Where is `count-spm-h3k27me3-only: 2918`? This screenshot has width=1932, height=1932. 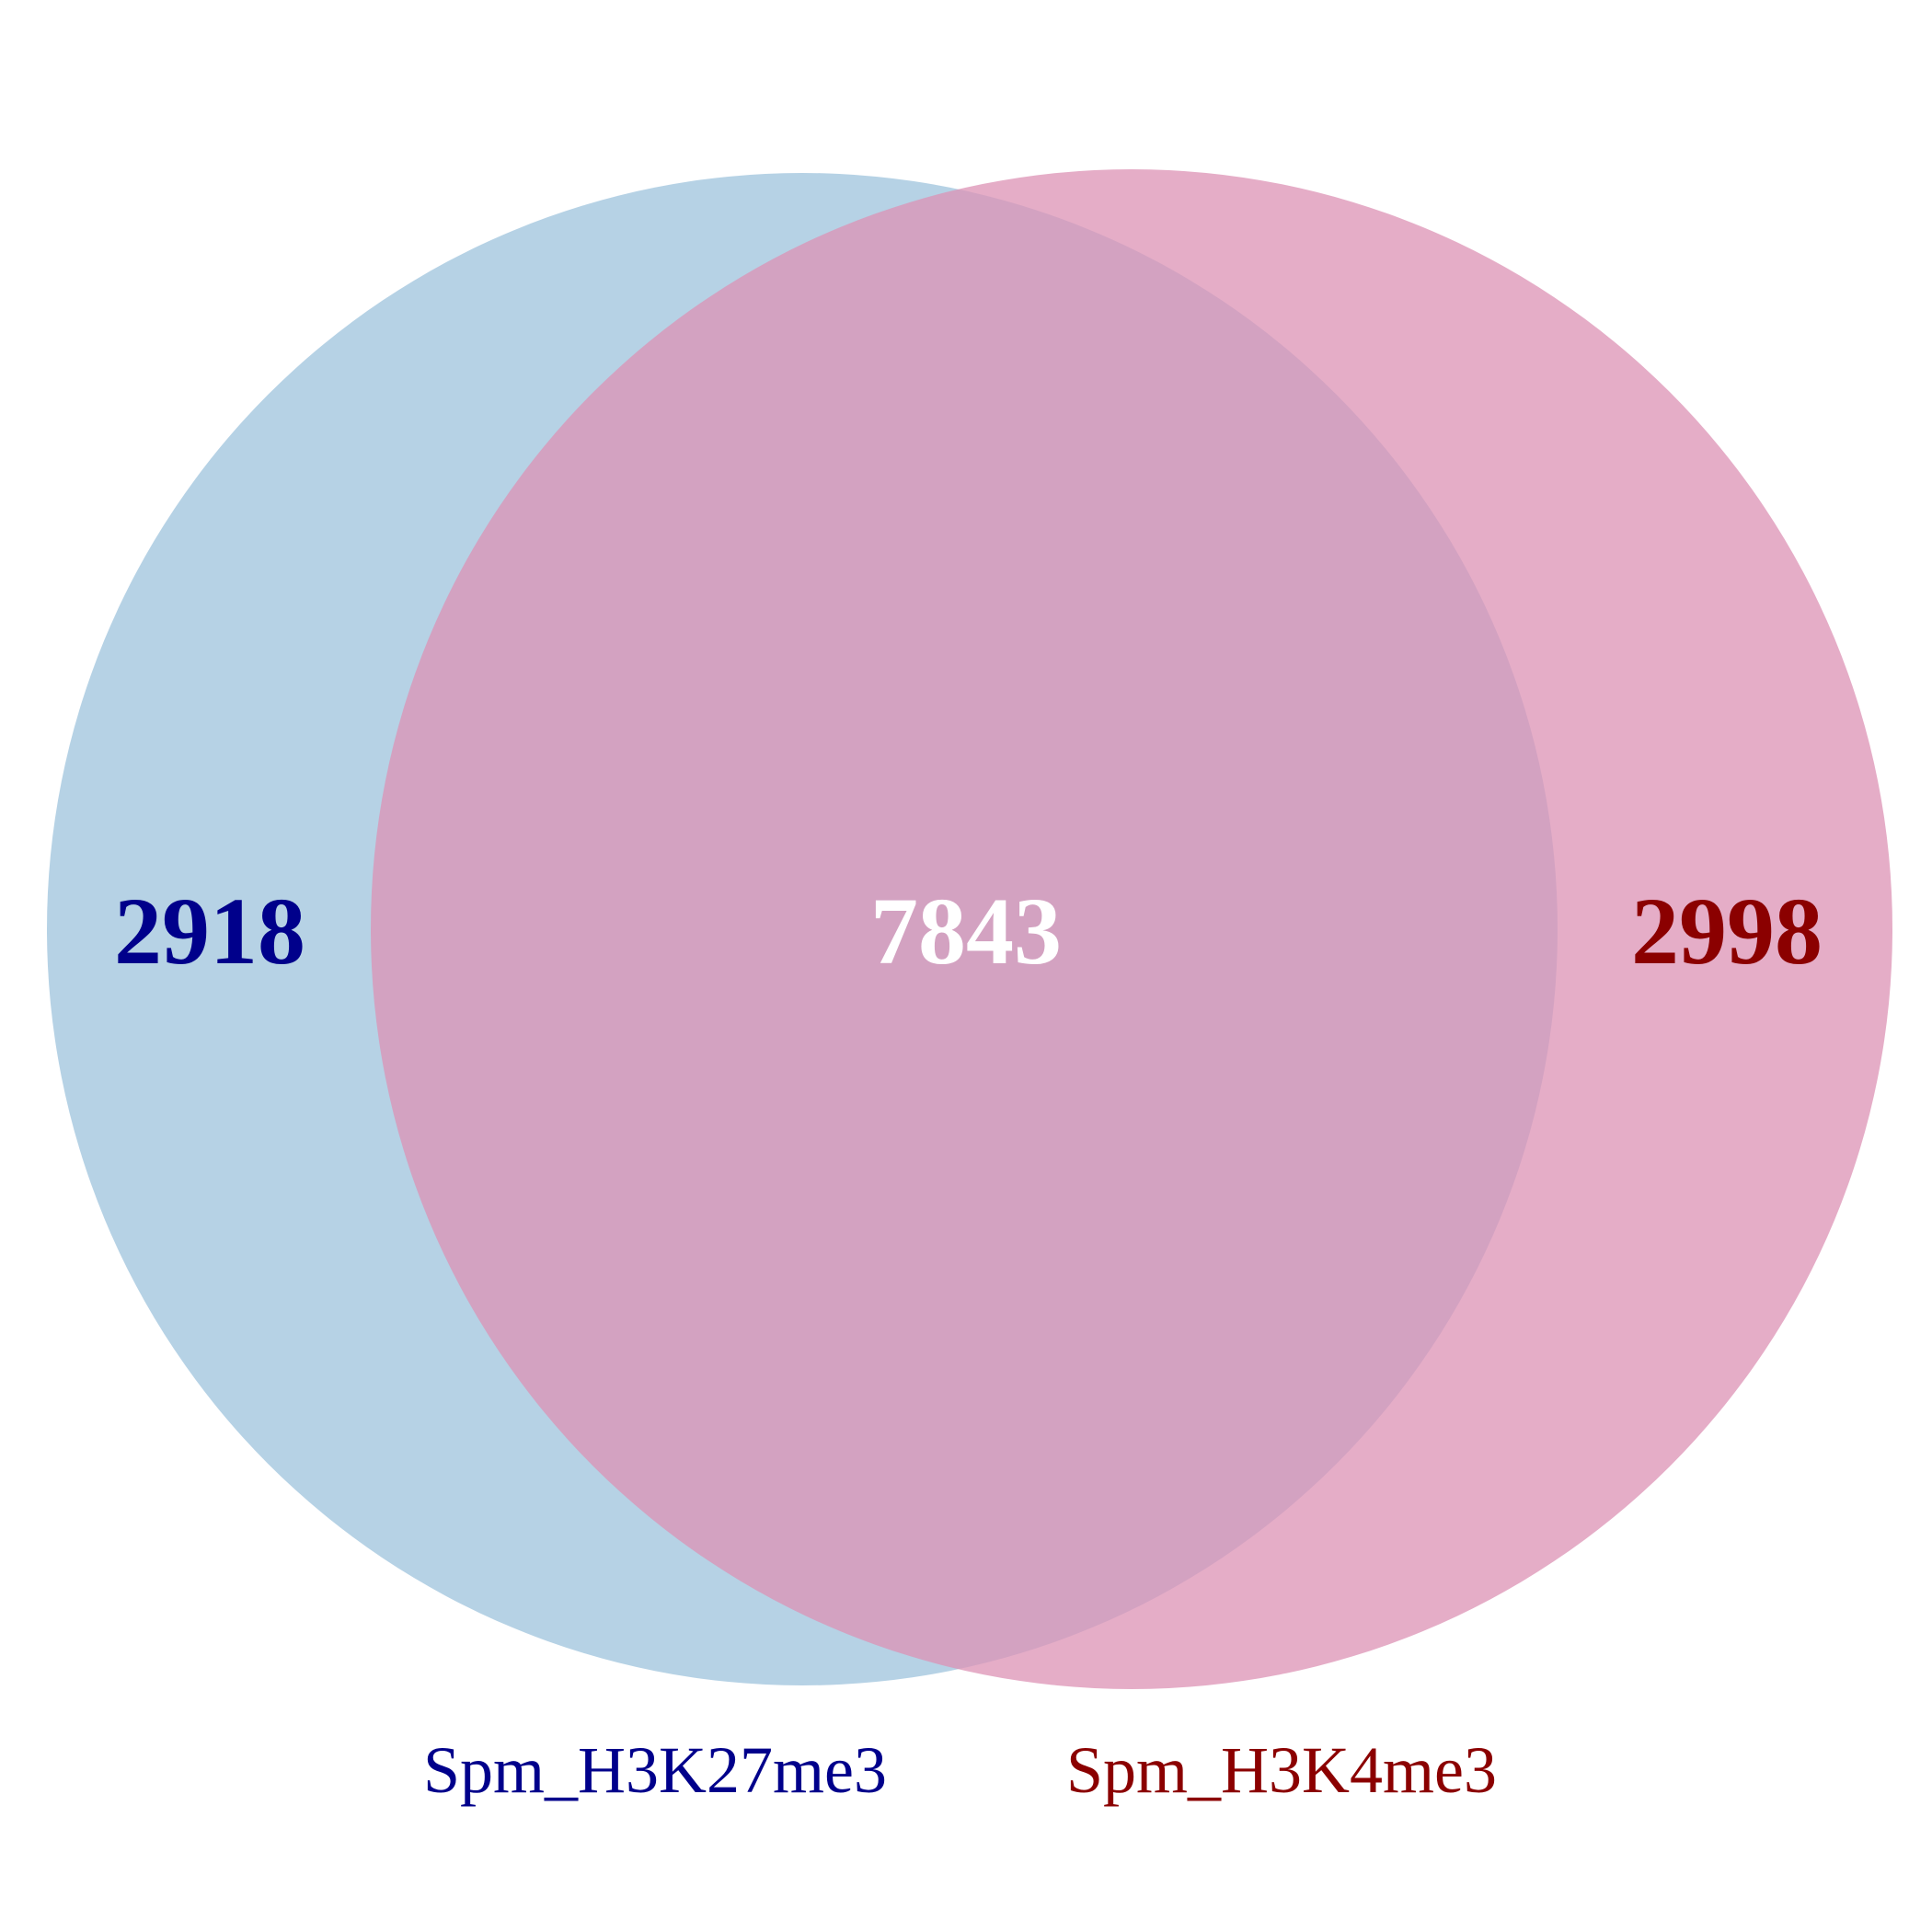
count-spm-h3k27me3-only: 2918 is located at coordinates (209, 931).